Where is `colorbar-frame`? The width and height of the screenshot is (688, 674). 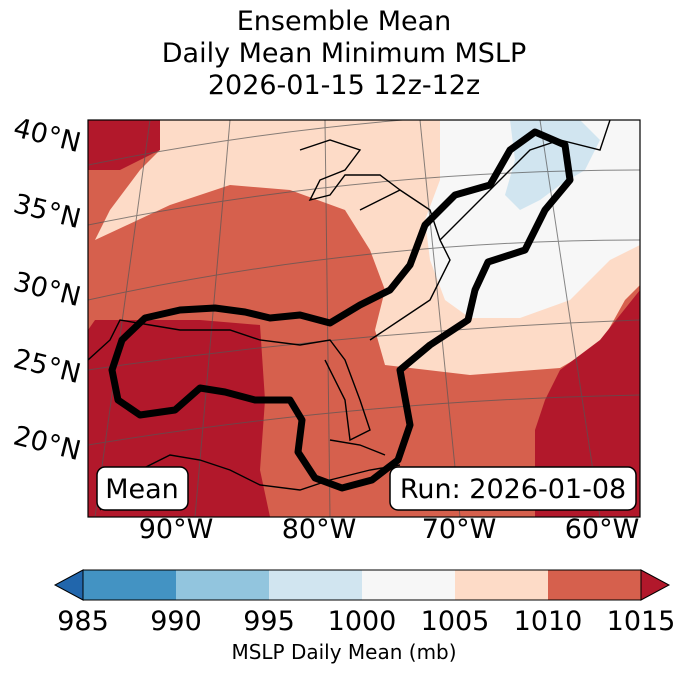 colorbar-frame is located at coordinates (362, 585).